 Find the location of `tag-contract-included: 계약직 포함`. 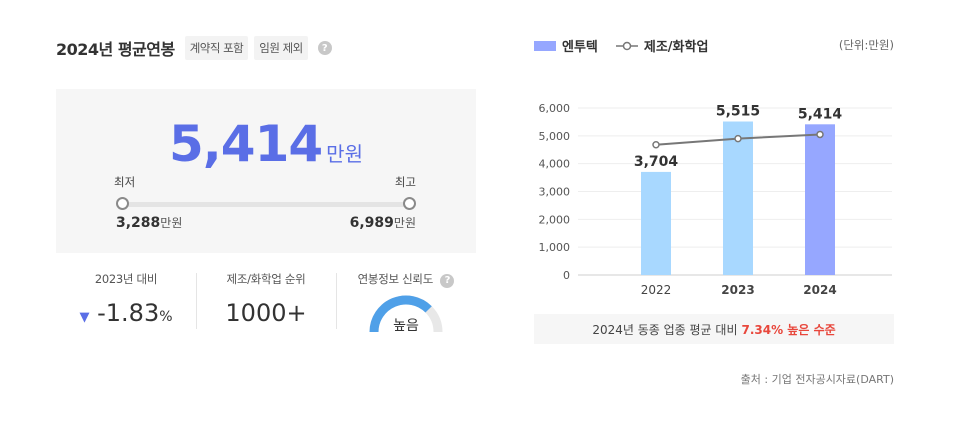

tag-contract-included: 계약직 포함 is located at coordinates (216, 48).